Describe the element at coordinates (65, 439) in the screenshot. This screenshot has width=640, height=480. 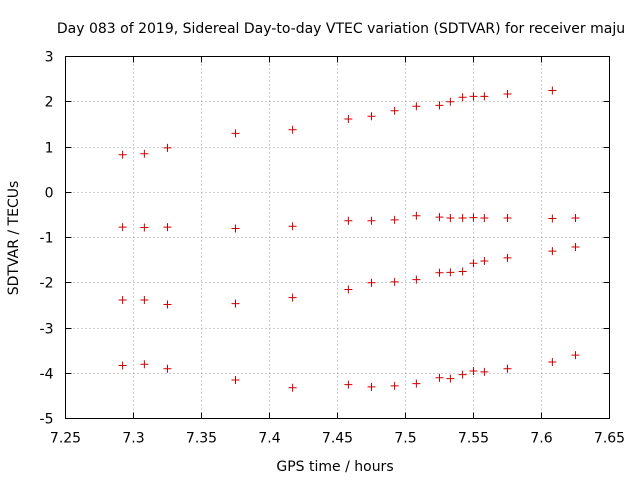
I see `x-tick-label: 7.25` at that location.